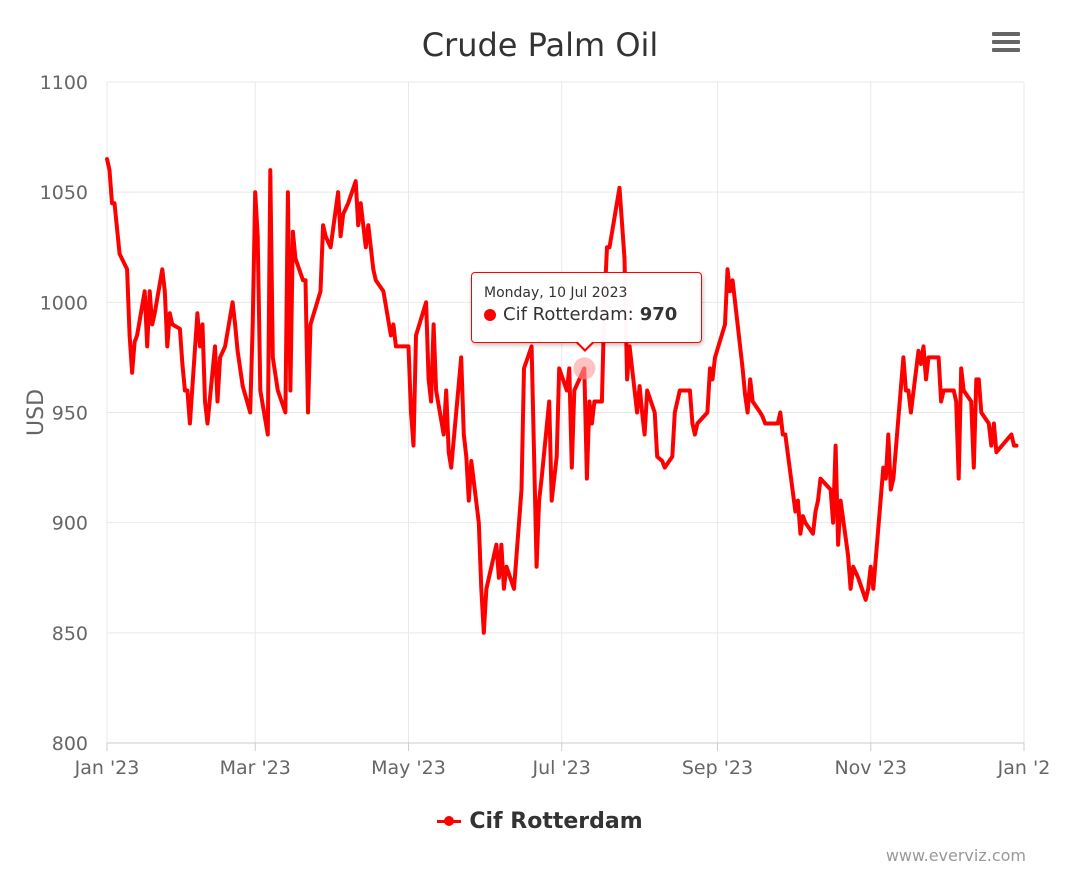 The image size is (1080, 877). What do you see at coordinates (556, 821) in the screenshot?
I see `legend-label: Cif Rotterdam` at bounding box center [556, 821].